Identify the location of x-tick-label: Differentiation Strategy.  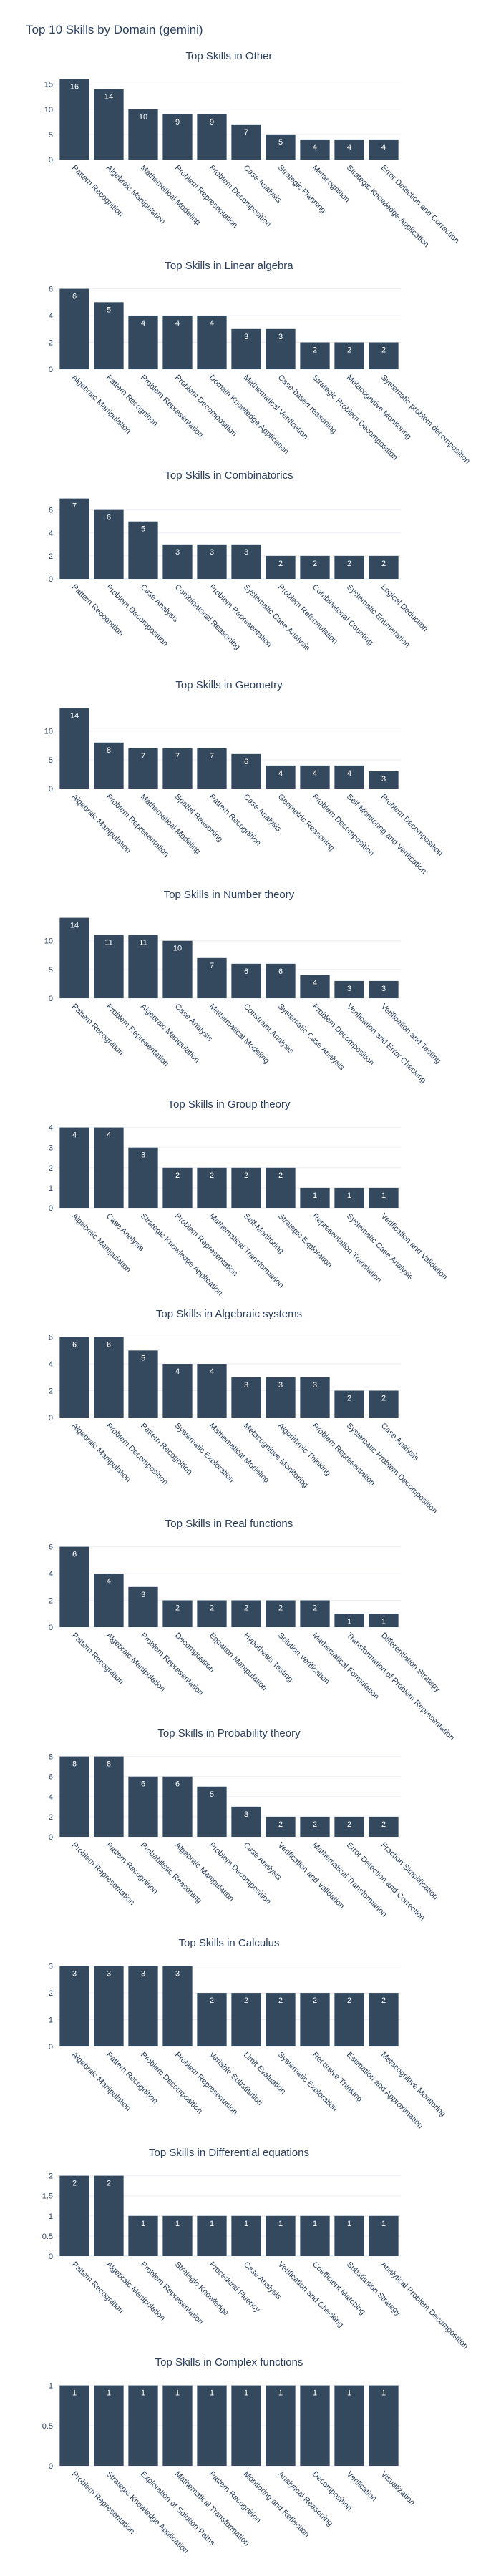
(411, 1662).